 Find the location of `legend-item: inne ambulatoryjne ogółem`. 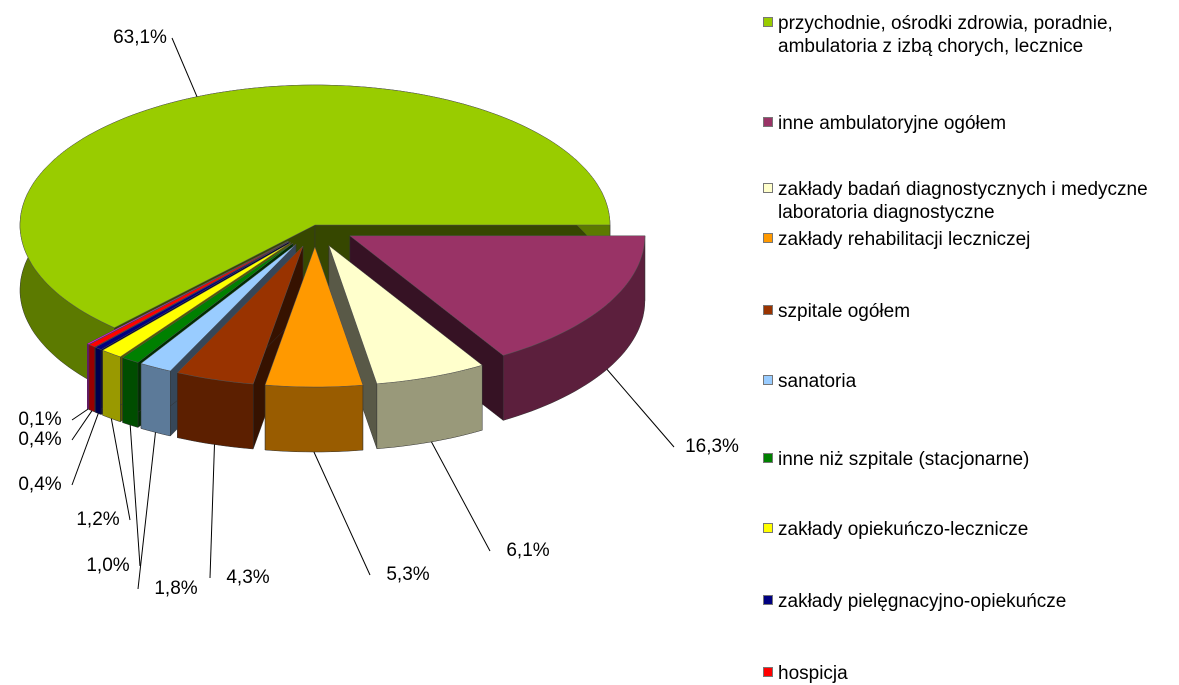

legend-item: inne ambulatoryjne ogółem is located at coordinates (971, 123).